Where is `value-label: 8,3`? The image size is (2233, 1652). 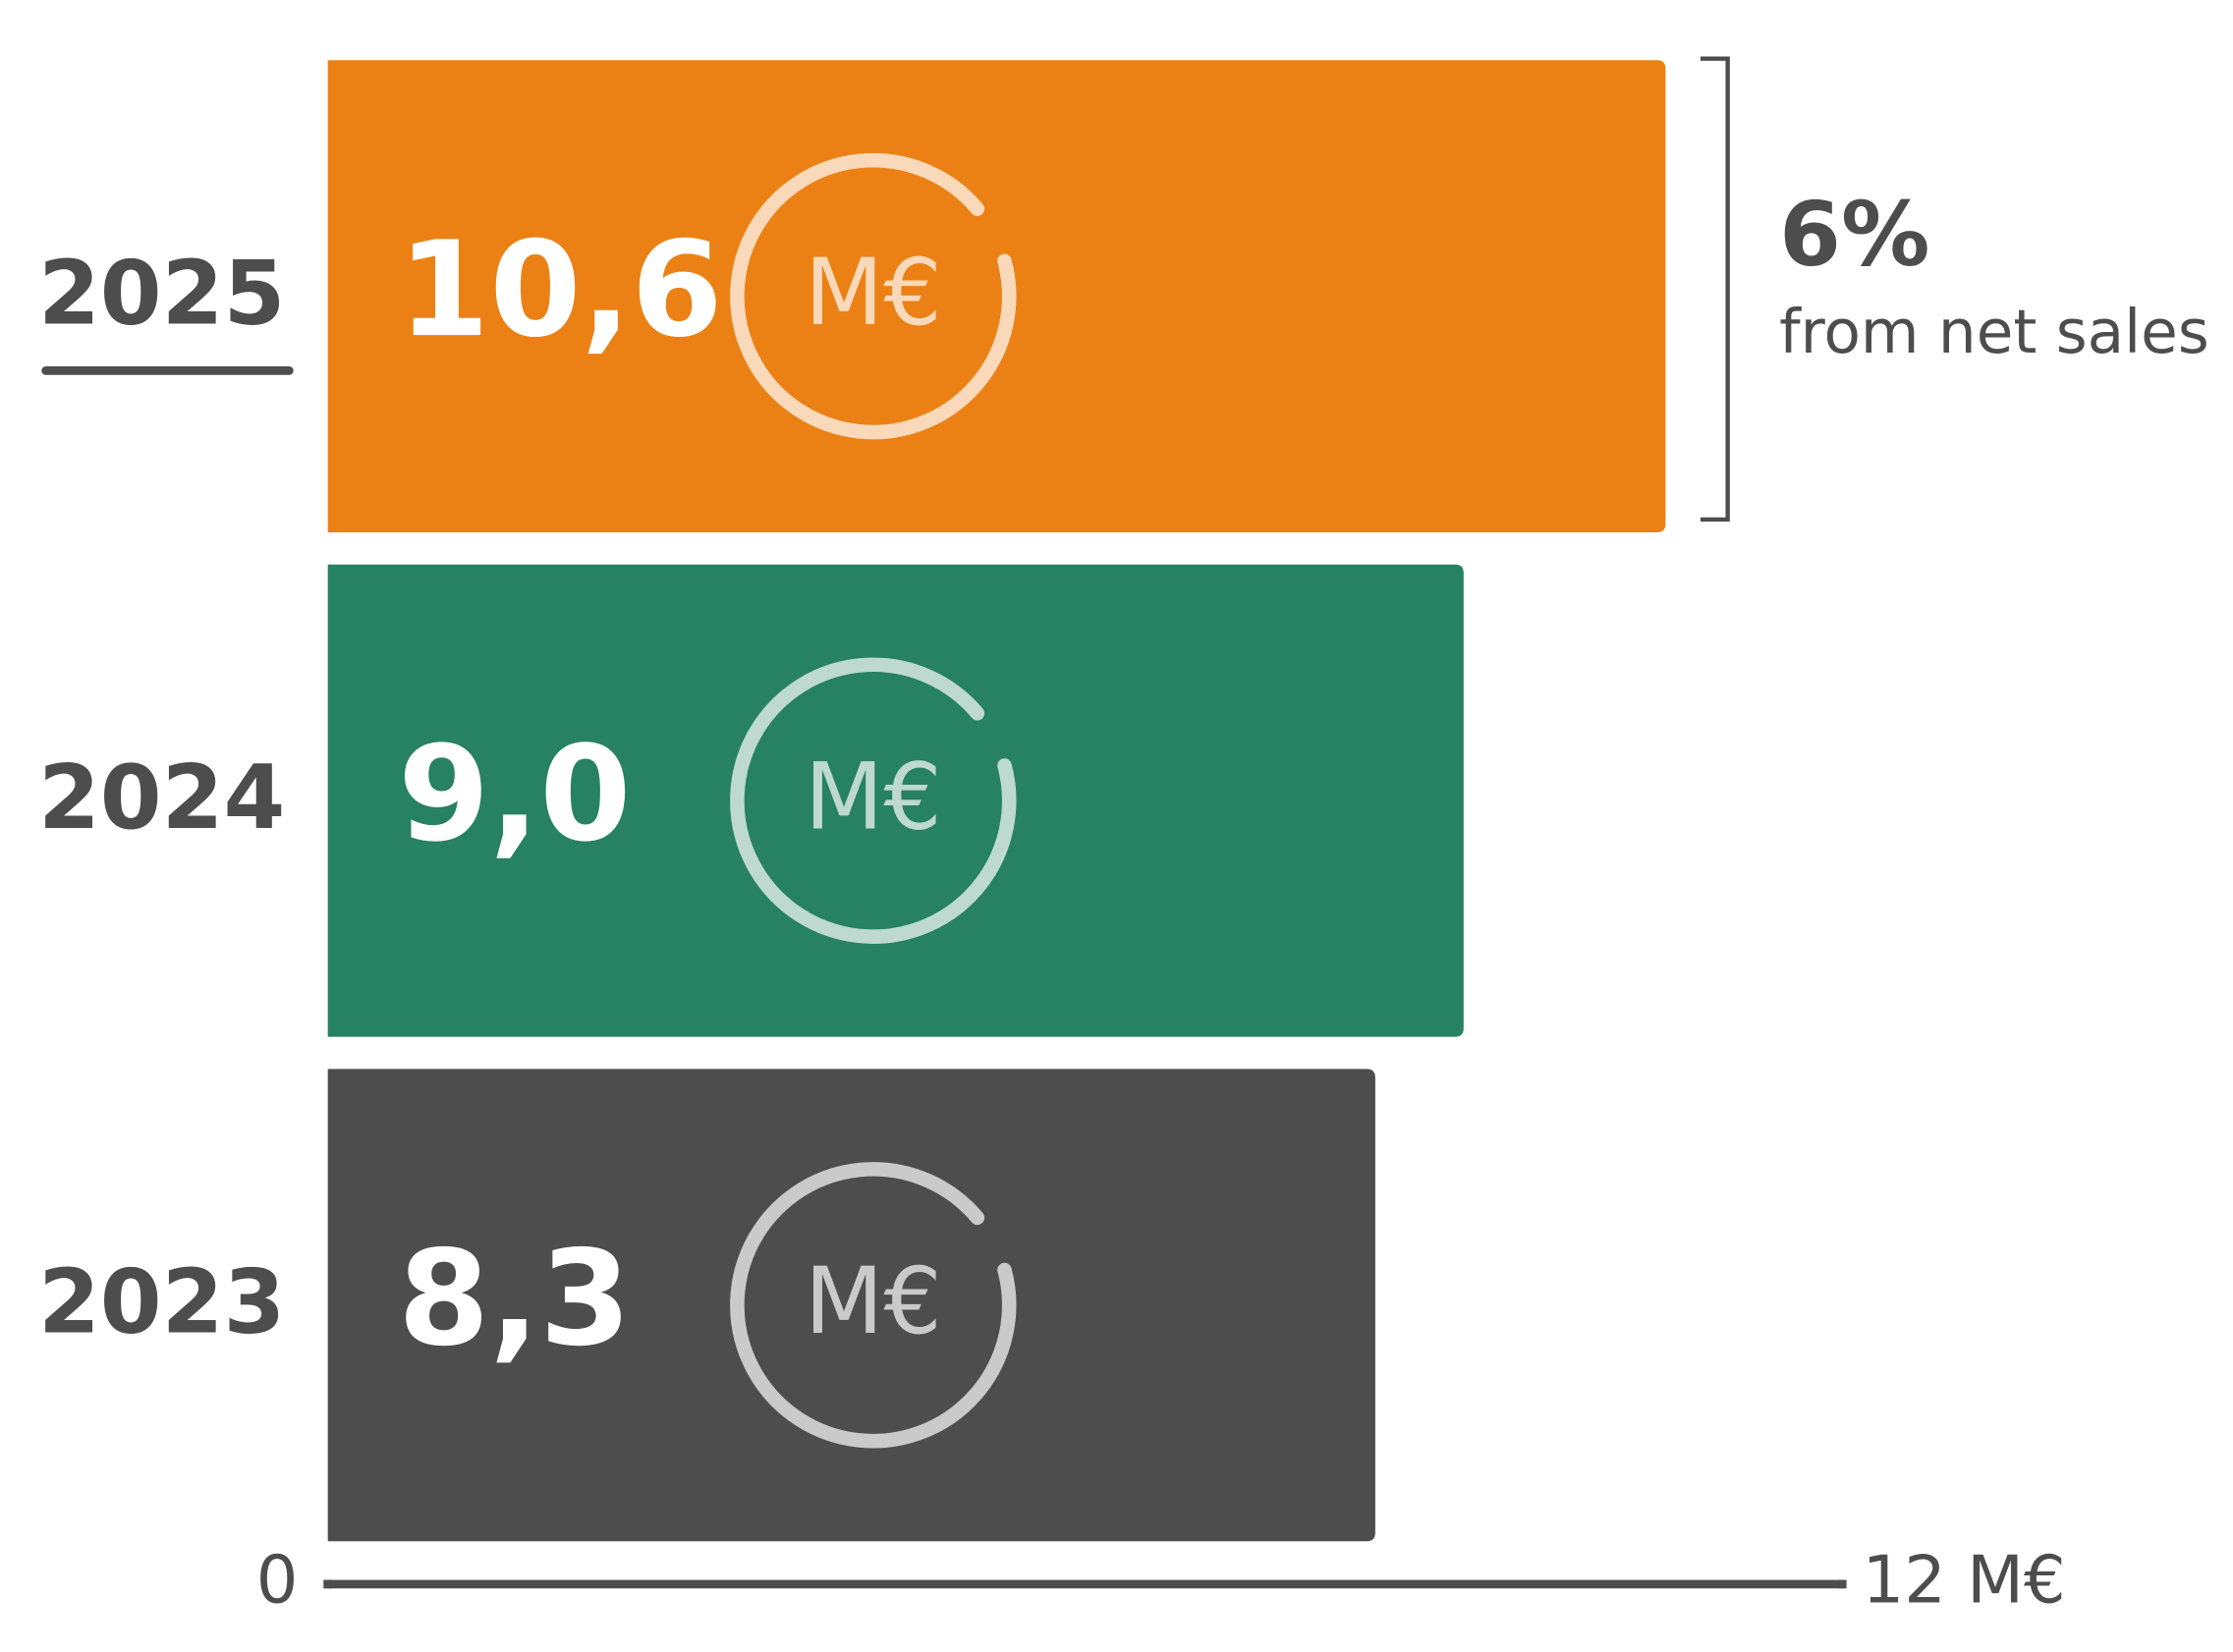
value-label: 8,3 is located at coordinates (514, 1298).